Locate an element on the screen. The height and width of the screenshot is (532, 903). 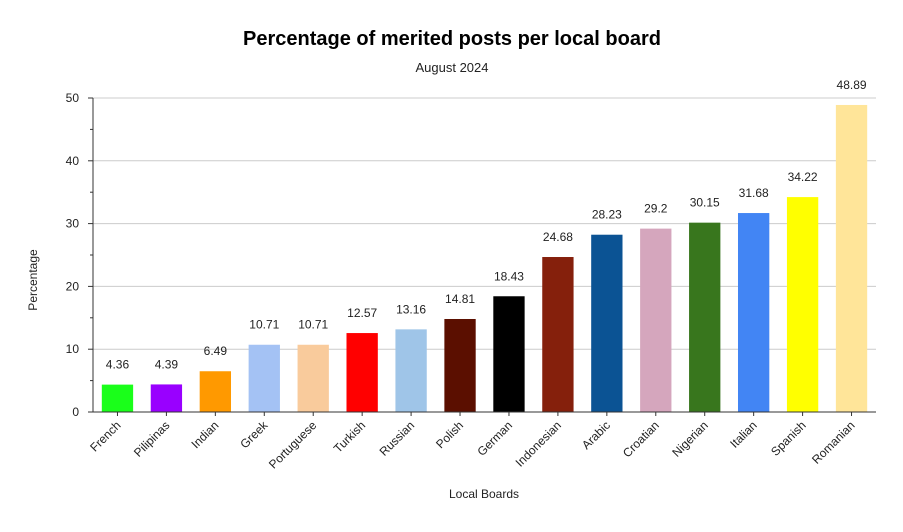
x-tick-label-polish: Polish is located at coordinates (449, 434).